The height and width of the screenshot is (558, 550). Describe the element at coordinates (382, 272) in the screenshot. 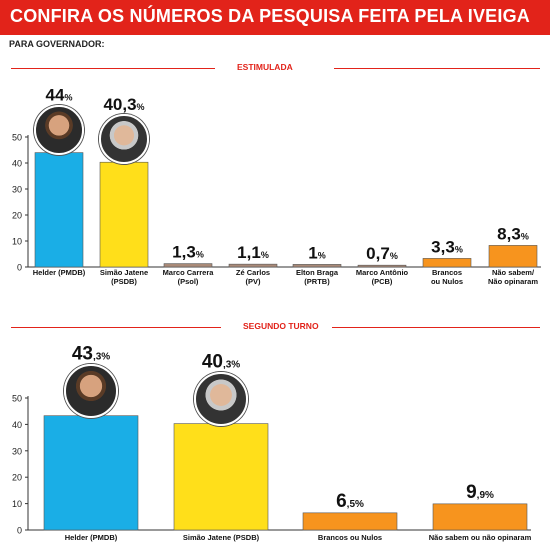

I see `x-tick-label: Marco Antônio` at that location.